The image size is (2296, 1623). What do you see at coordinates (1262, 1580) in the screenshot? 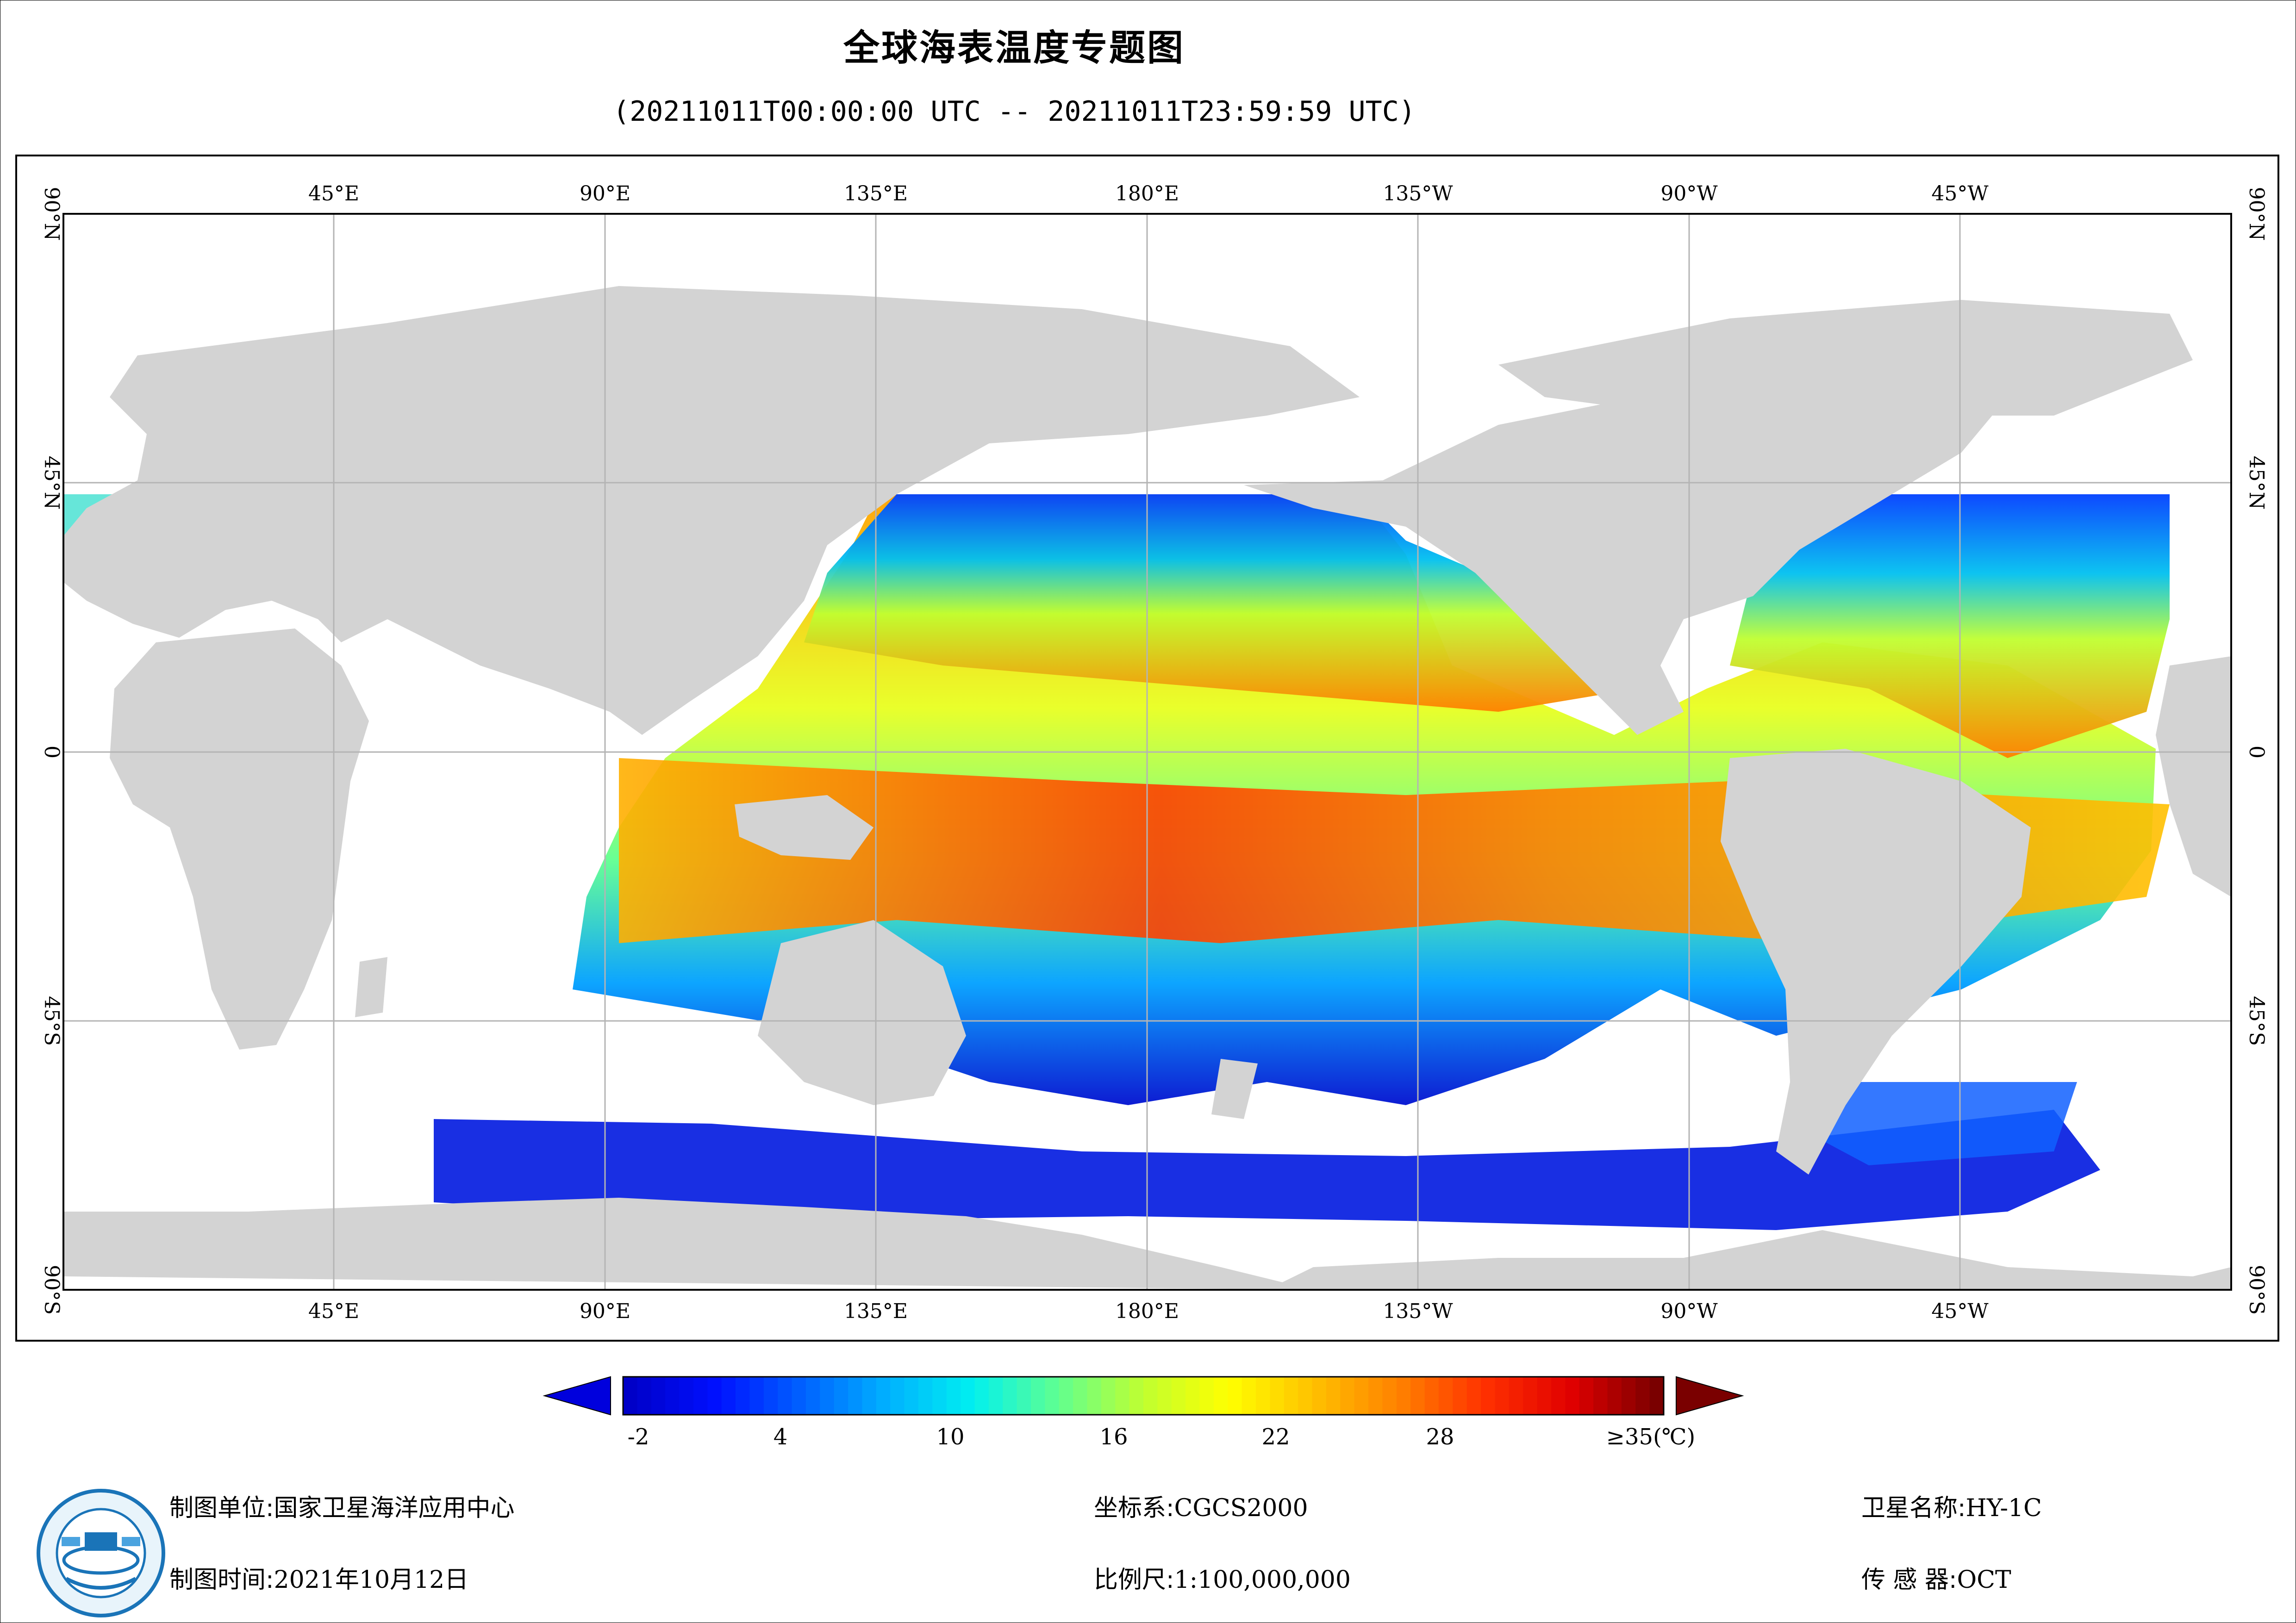
I see `scale-value: 1:100,000,000` at bounding box center [1262, 1580].